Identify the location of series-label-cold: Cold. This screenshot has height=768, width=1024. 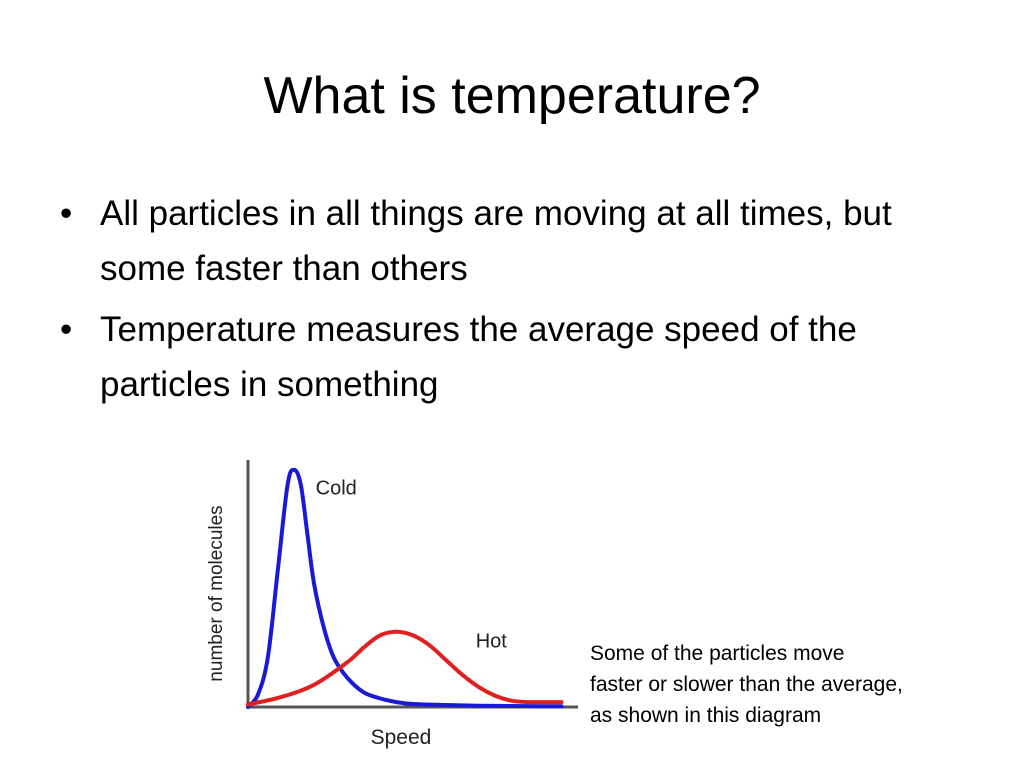
(336, 489).